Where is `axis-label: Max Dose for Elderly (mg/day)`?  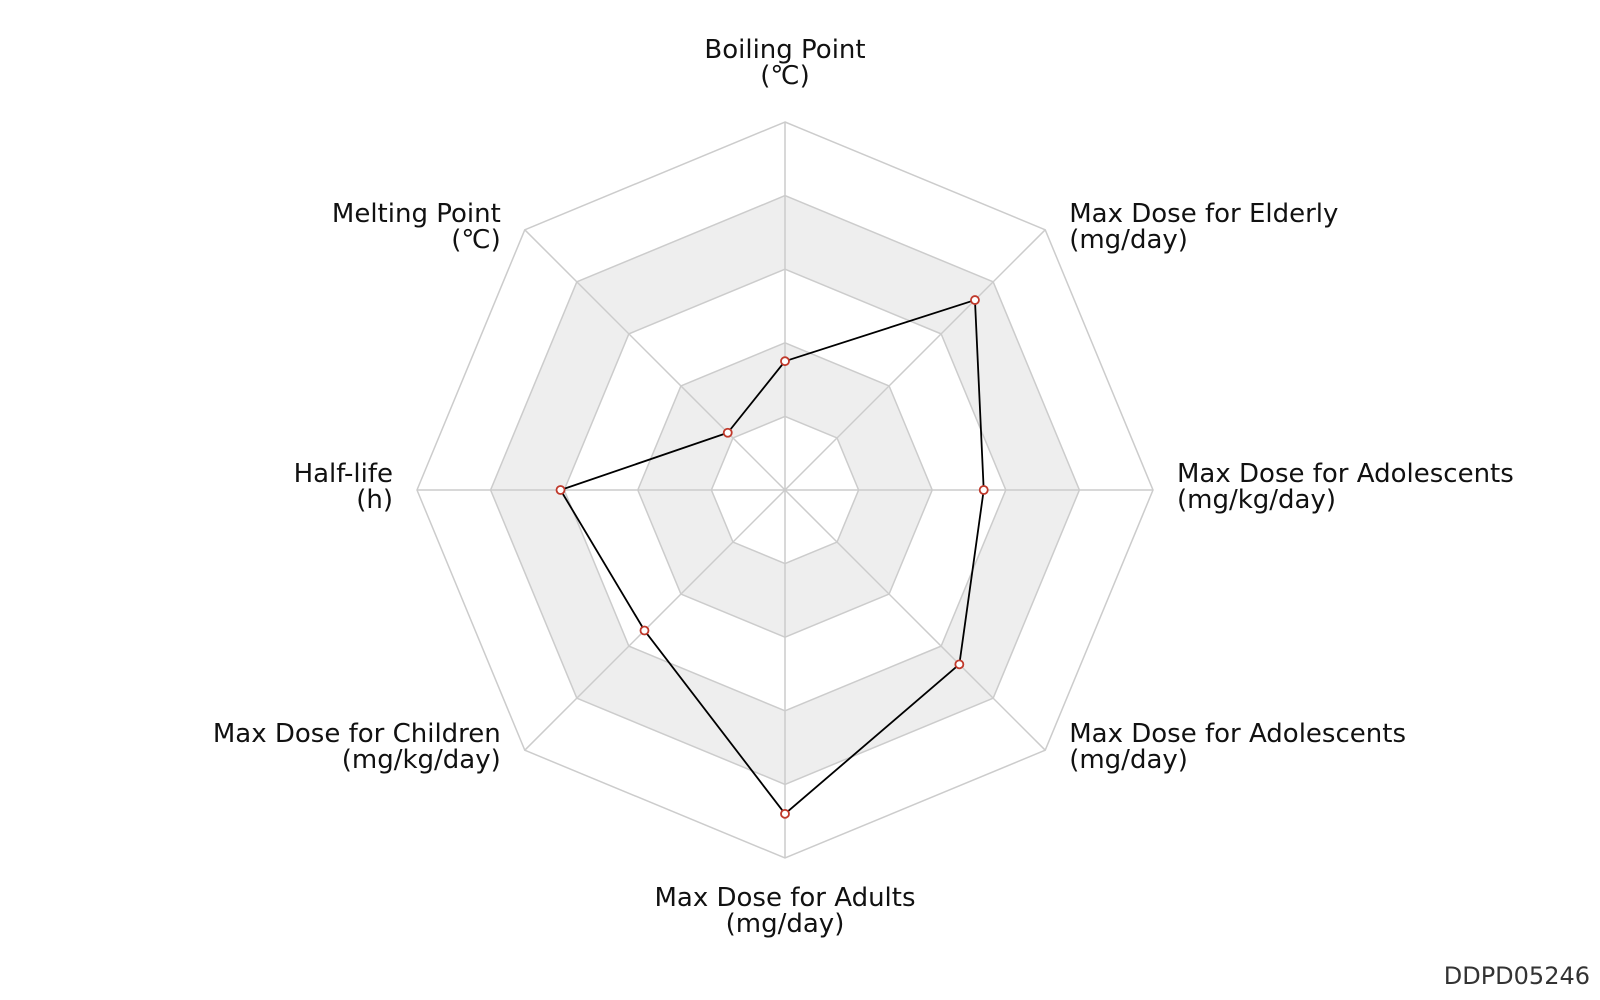
axis-label: Max Dose for Elderly (mg/day) is located at coordinates (1203, 227).